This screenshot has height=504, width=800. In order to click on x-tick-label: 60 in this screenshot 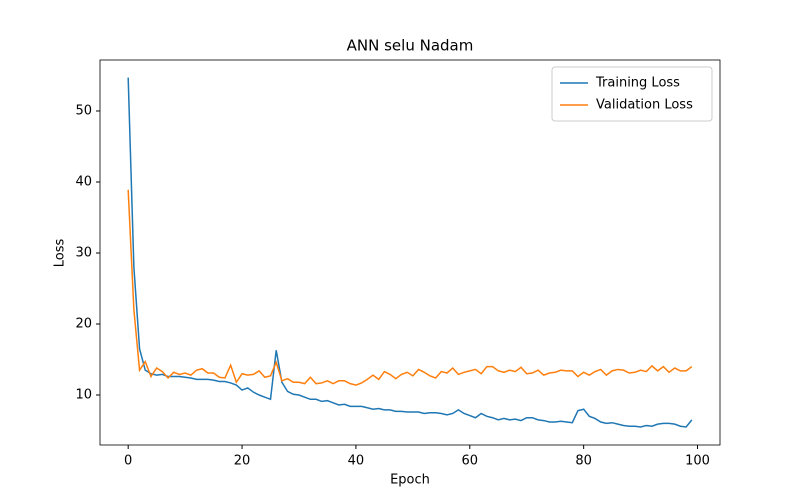, I will do `click(470, 461)`.